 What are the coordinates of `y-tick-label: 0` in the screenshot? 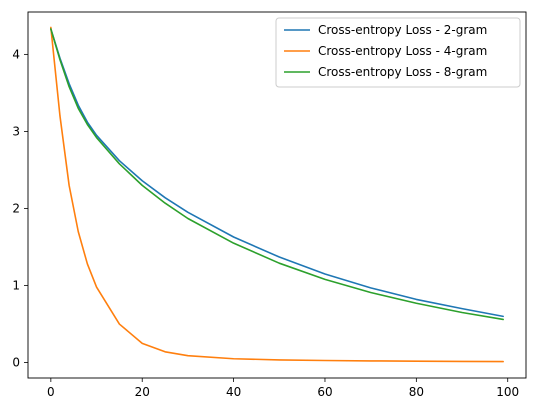 It's located at (16, 363).